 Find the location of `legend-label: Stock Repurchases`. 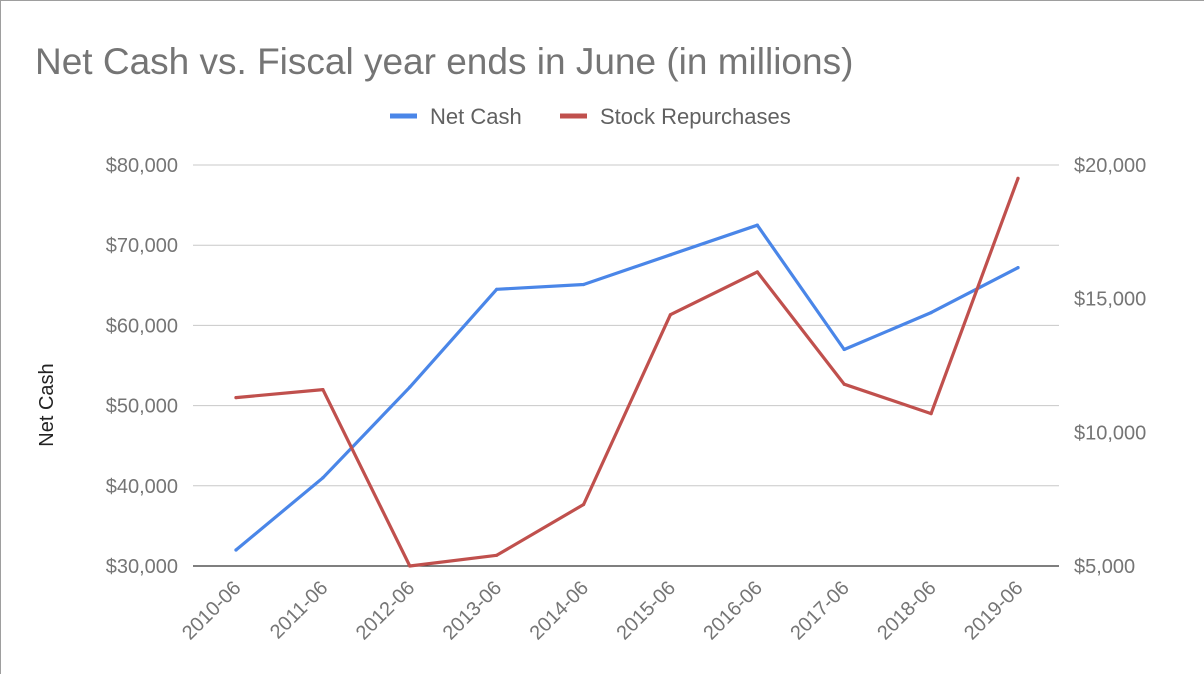

legend-label: Stock Repurchases is located at coordinates (695, 116).